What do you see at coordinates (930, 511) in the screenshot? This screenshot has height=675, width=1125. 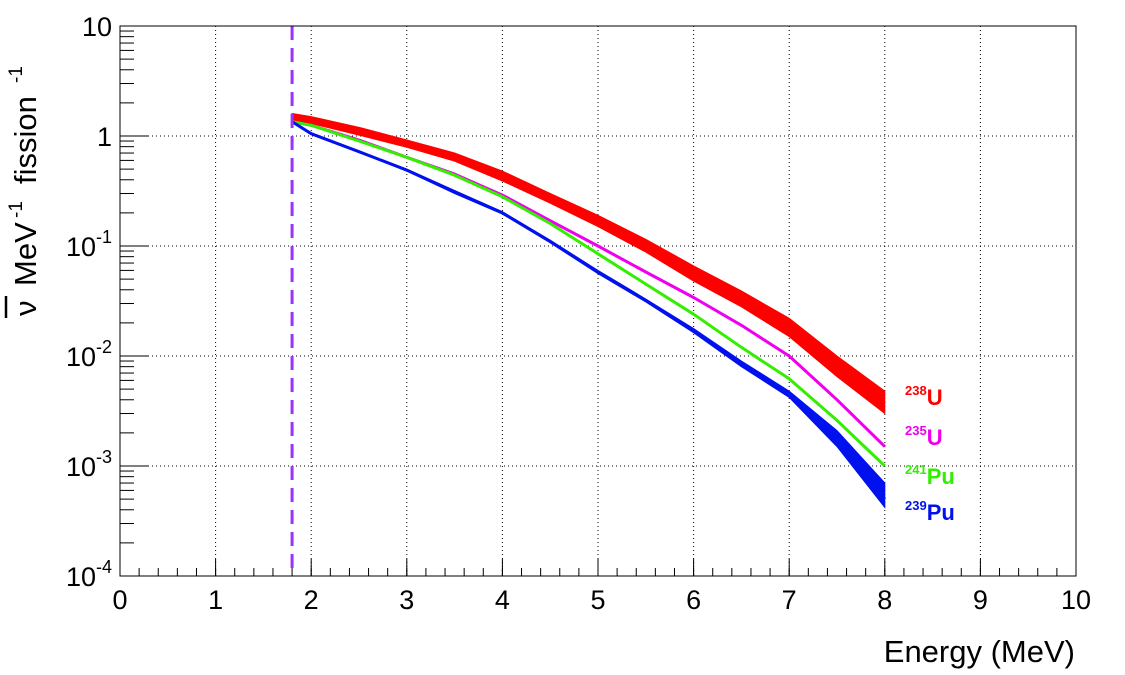 I see `series-label-239-pu: 239Pu` at bounding box center [930, 511].